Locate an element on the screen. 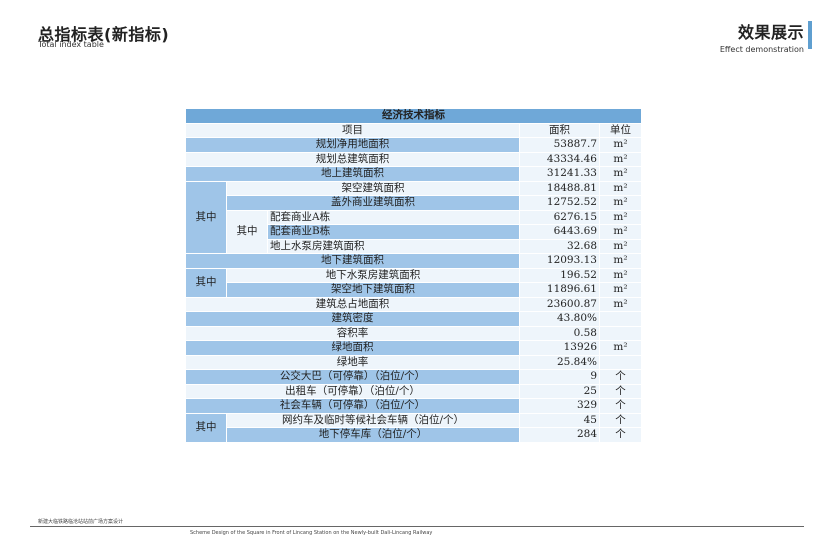  table-row: 出租车（可停靠）（泊位/个） 25 个 is located at coordinates (413, 391).